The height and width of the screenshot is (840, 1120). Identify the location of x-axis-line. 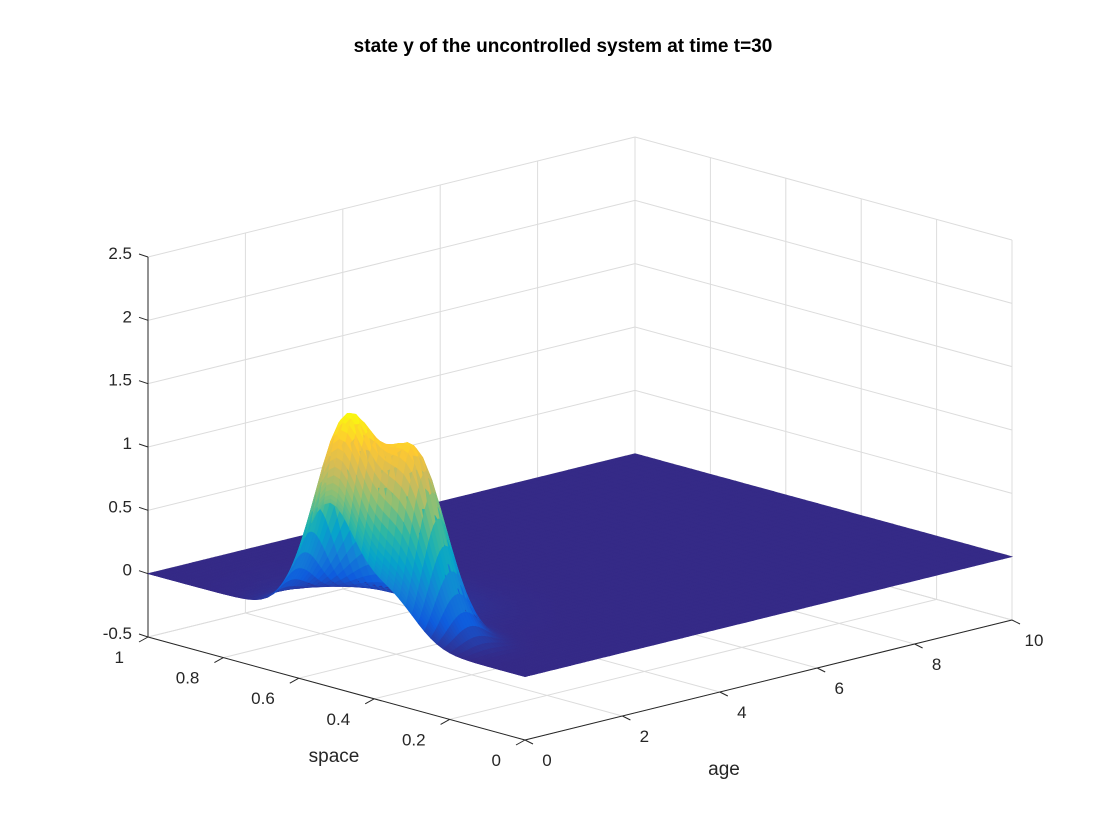
(768, 680).